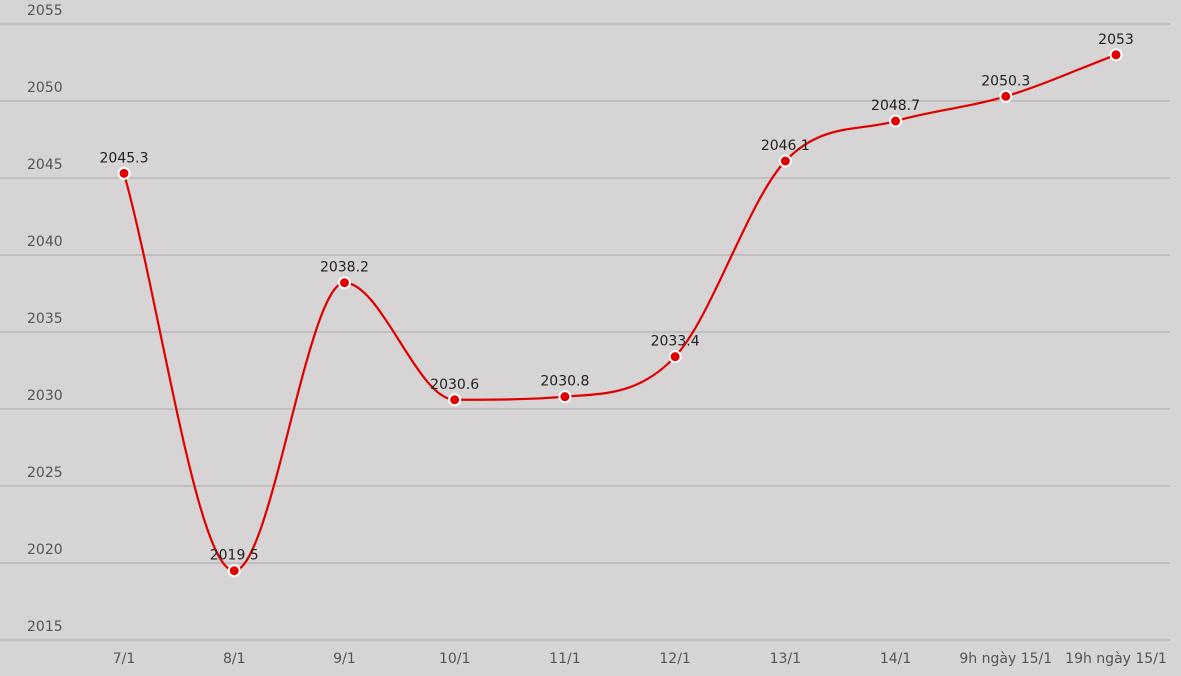 This screenshot has width=1181, height=676. What do you see at coordinates (234, 556) in the screenshot?
I see `data-label: 2019.5` at bounding box center [234, 556].